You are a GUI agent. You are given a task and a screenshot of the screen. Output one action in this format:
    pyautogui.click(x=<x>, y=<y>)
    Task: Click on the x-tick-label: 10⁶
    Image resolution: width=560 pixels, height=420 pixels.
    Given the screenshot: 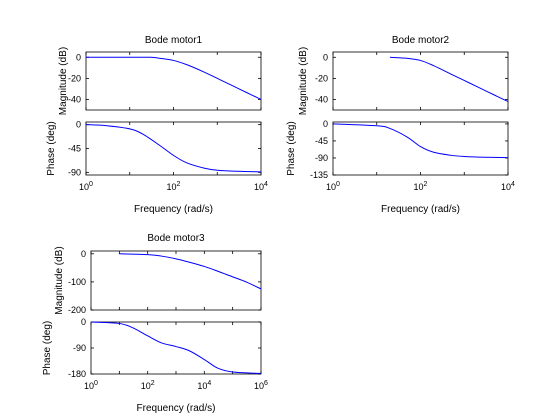 What is the action you would take?
    pyautogui.click(x=261, y=385)
    